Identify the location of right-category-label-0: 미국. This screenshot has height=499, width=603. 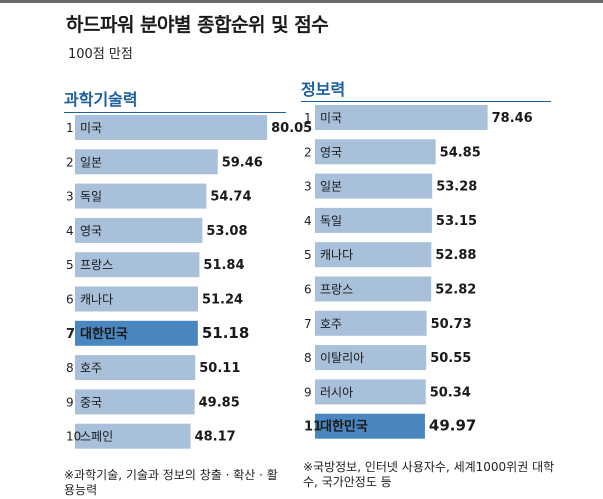
(331, 118).